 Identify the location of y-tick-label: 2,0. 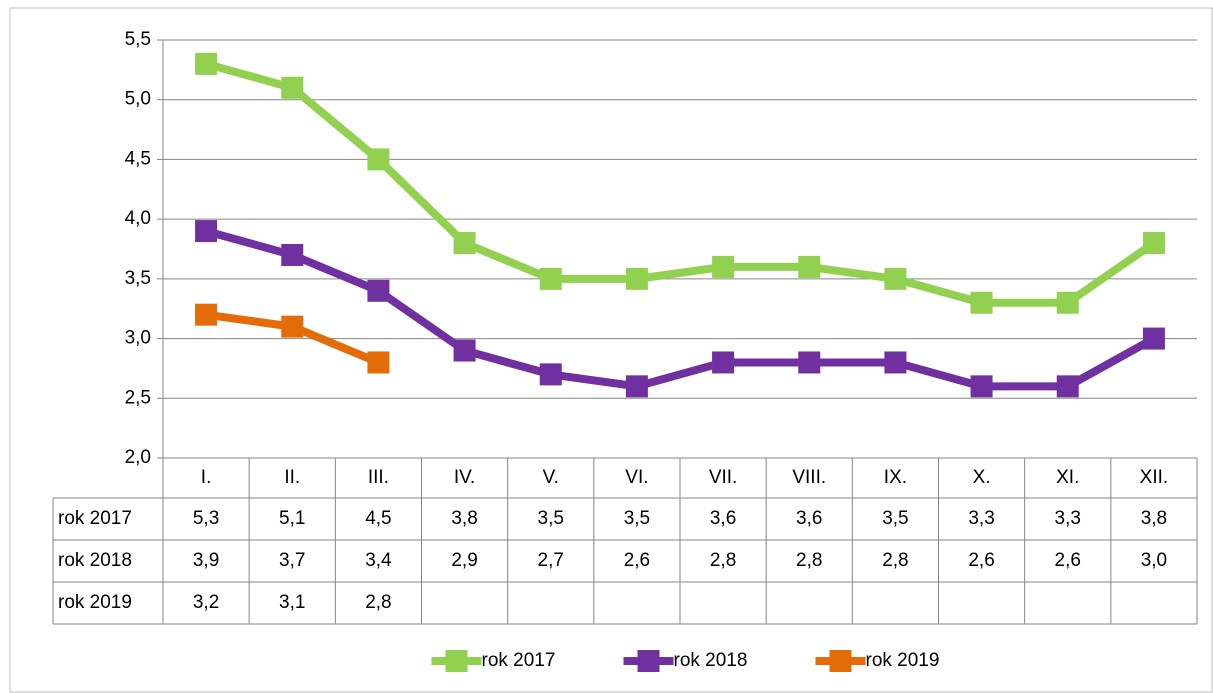
(138, 457).